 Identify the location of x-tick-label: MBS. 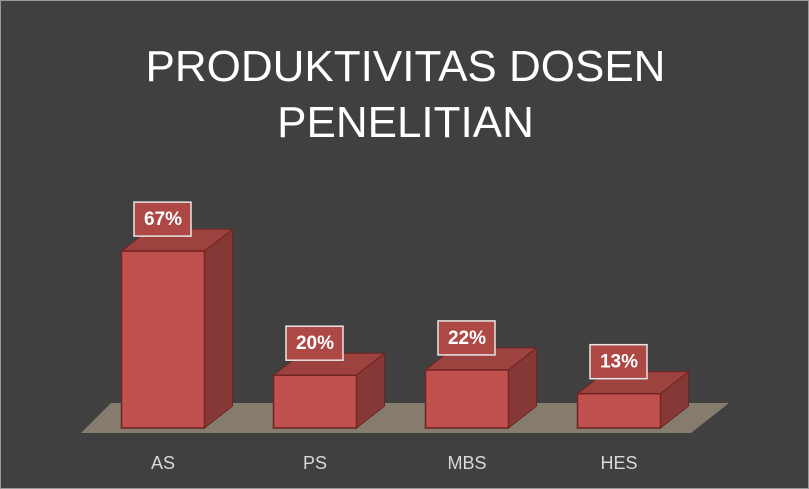
(466, 463).